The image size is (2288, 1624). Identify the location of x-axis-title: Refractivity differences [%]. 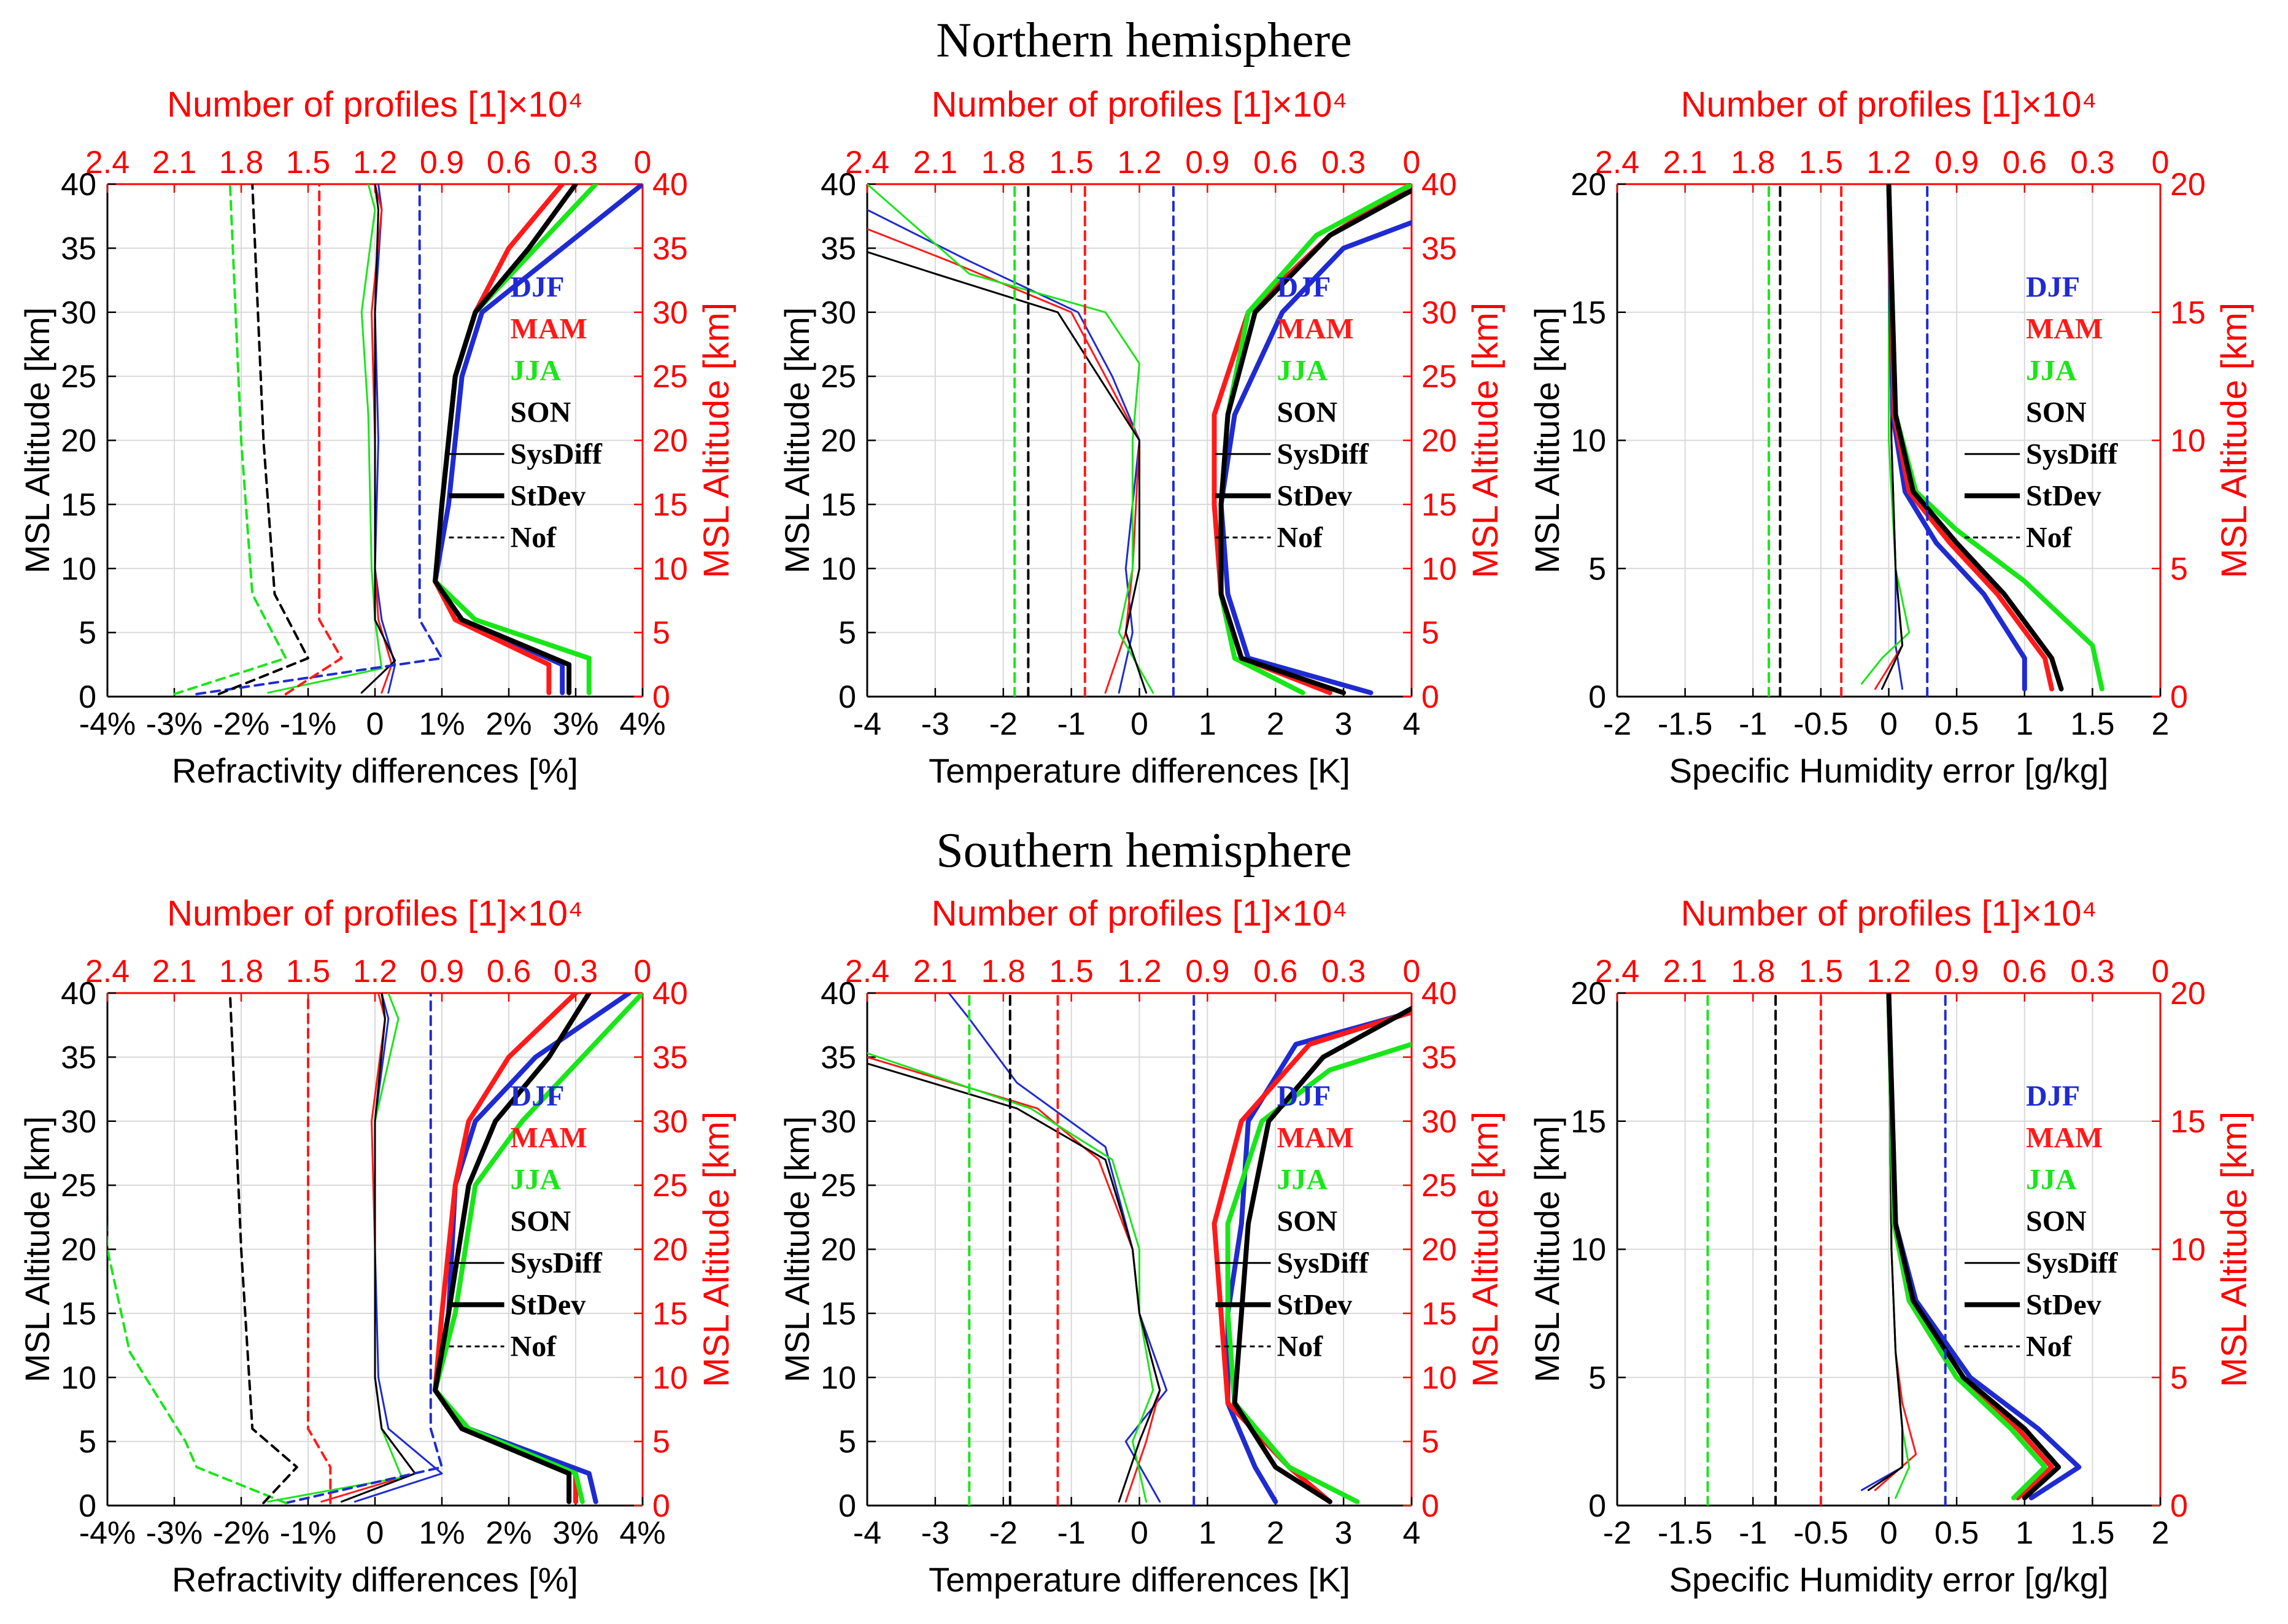
(375, 1579).